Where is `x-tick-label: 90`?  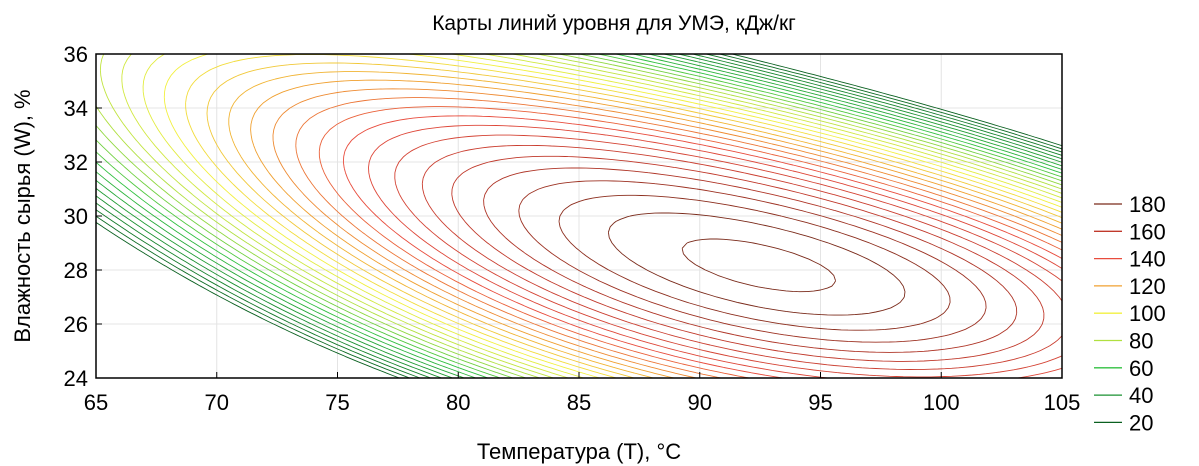
x-tick-label: 90 is located at coordinates (700, 402).